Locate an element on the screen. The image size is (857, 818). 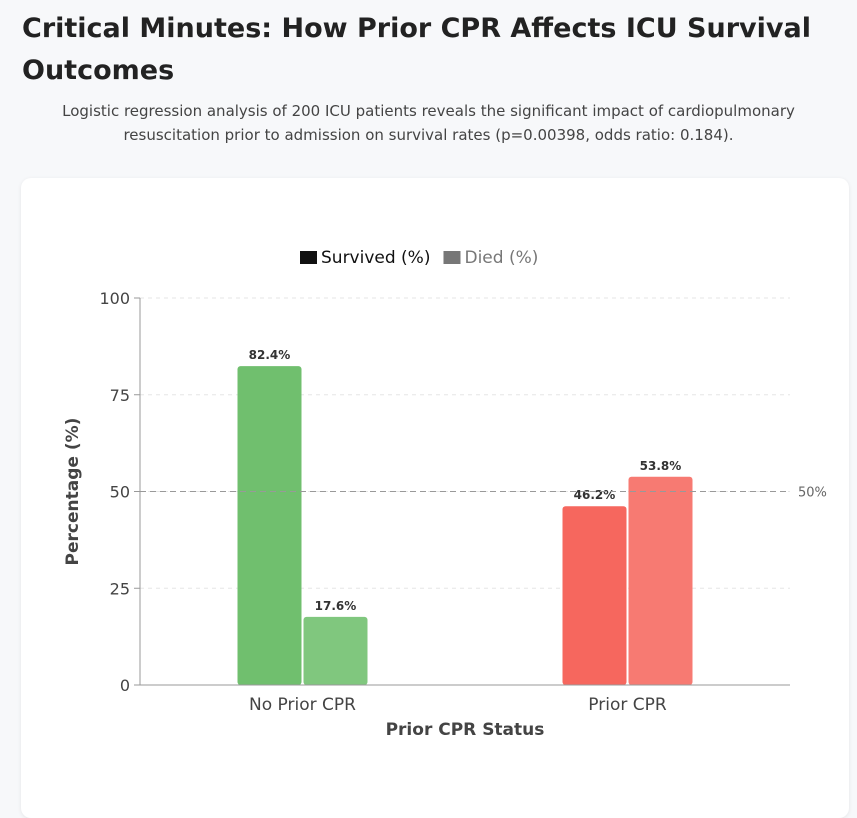
legend-item-label: Died (%) is located at coordinates (501, 258).